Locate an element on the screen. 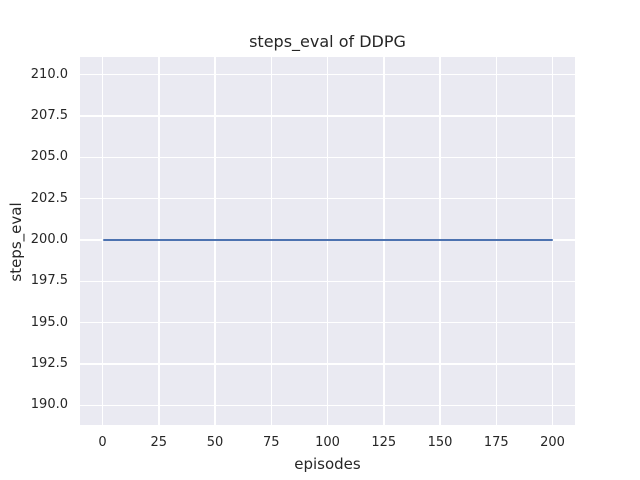 The height and width of the screenshot is (480, 640). x-axis-label: episodes is located at coordinates (327, 464).